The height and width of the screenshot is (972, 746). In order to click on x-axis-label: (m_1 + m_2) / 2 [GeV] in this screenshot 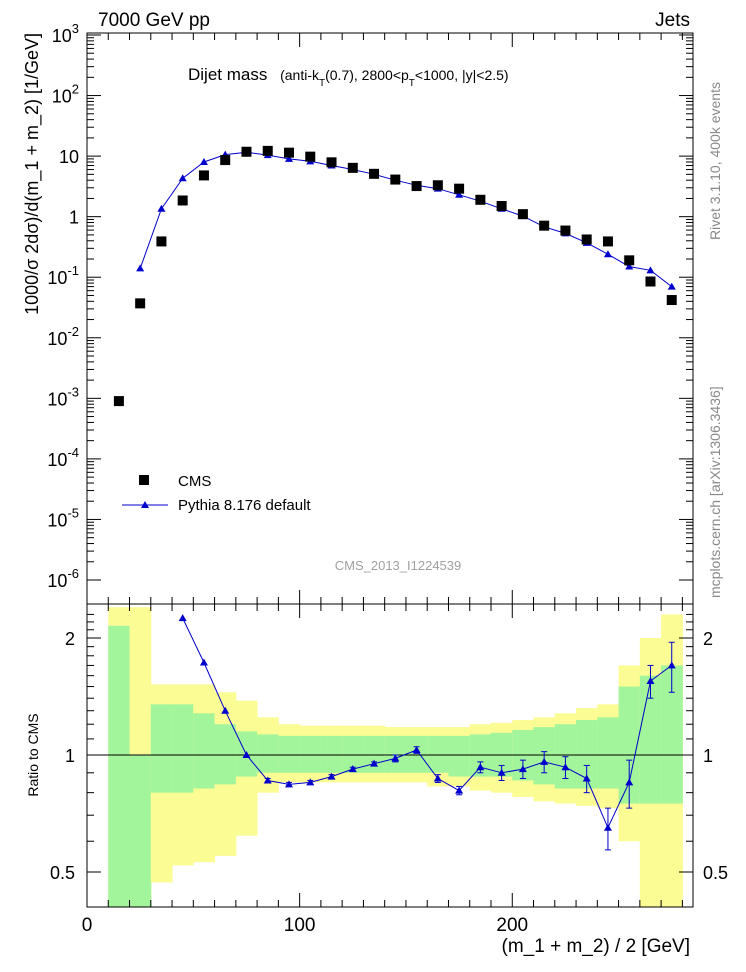, I will do `click(596, 946)`.